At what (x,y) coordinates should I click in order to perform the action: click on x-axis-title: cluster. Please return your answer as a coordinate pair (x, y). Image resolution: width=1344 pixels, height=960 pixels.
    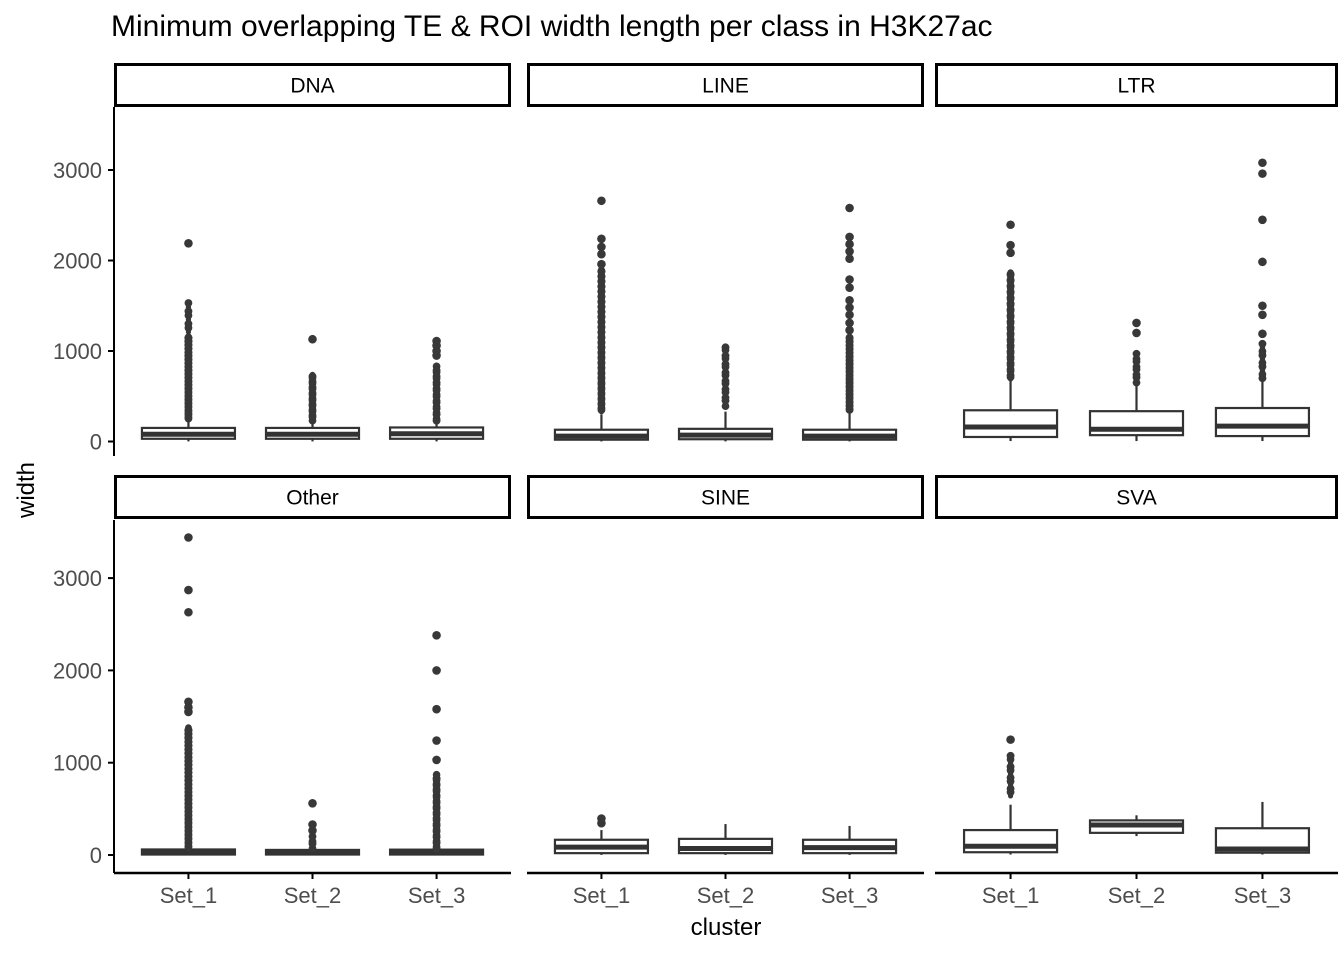
    Looking at the image, I should click on (726, 927).